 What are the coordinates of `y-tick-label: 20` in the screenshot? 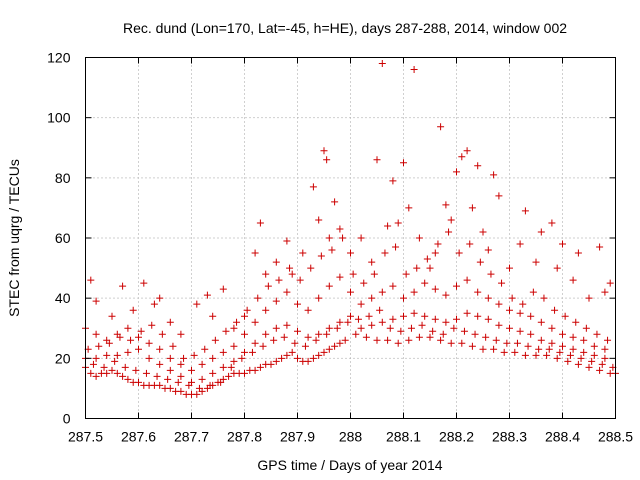 It's located at (63, 358).